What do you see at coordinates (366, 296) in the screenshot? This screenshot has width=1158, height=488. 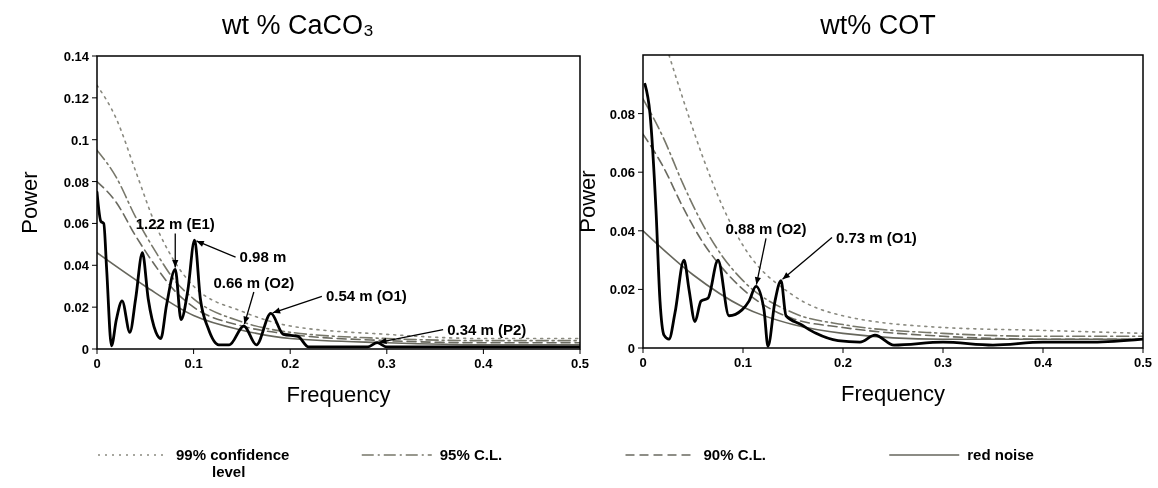 I see `annotation: 0.54 m (O1)` at bounding box center [366, 296].